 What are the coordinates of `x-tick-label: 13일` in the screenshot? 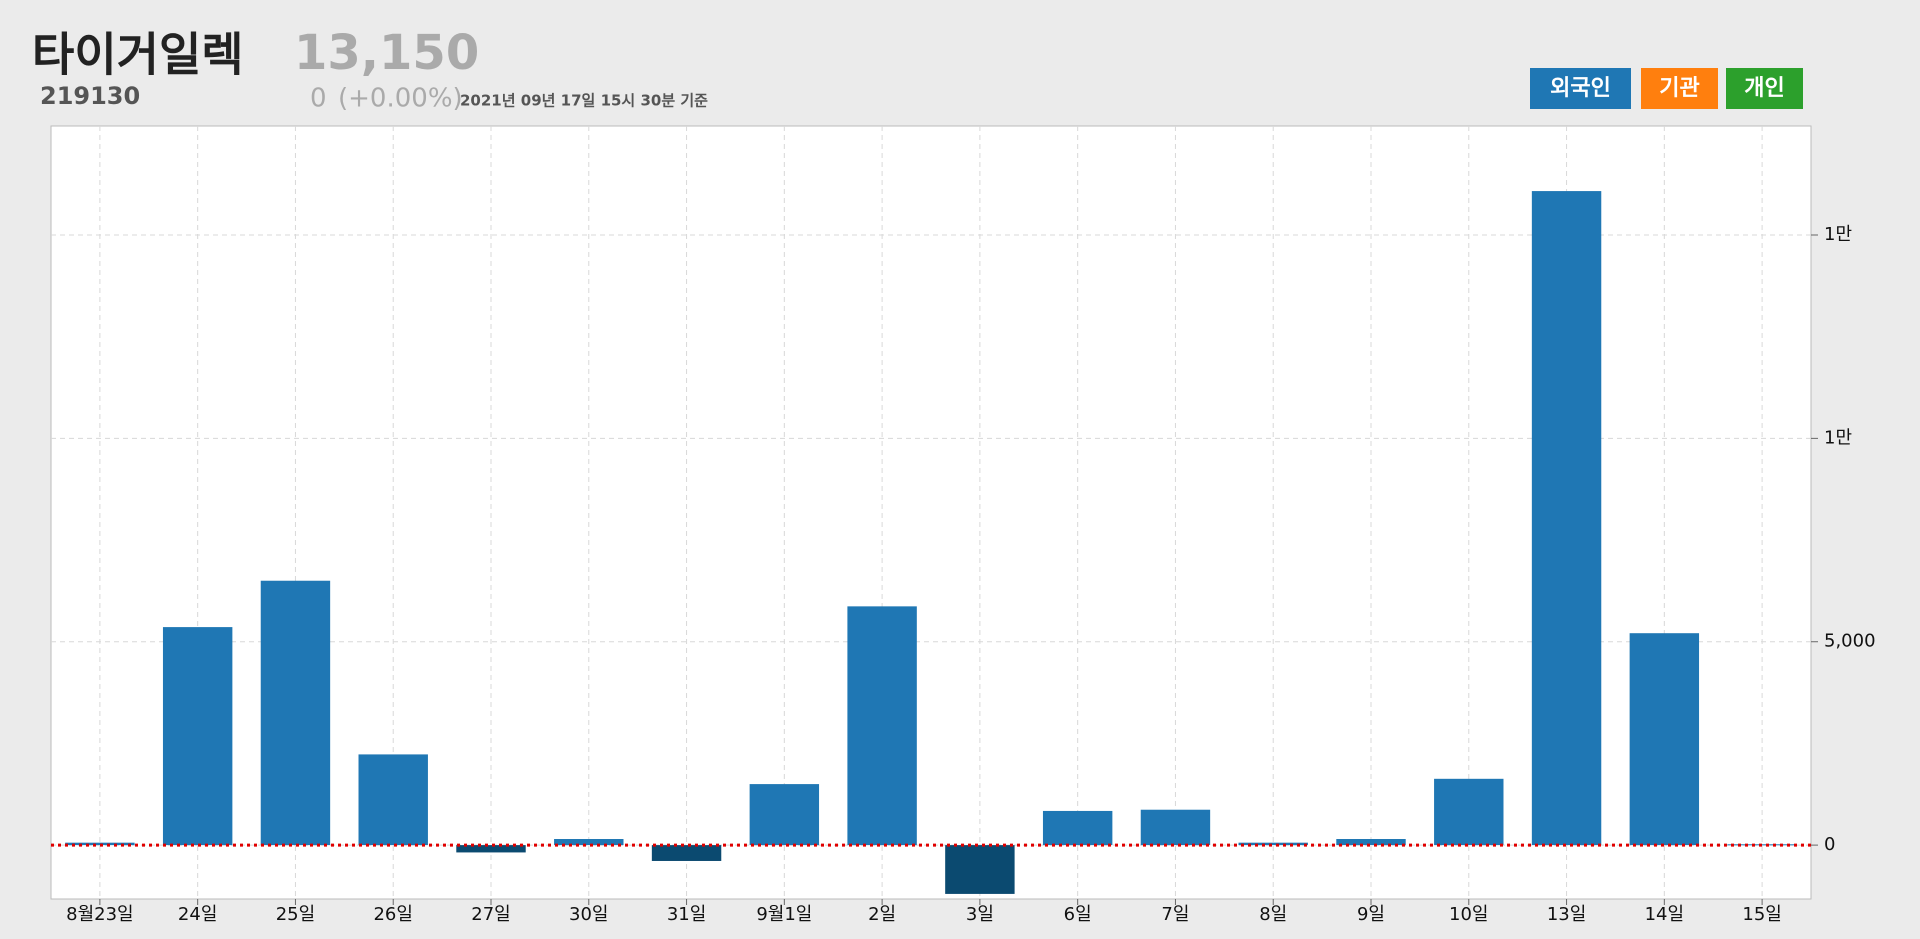 It's located at (1566, 914).